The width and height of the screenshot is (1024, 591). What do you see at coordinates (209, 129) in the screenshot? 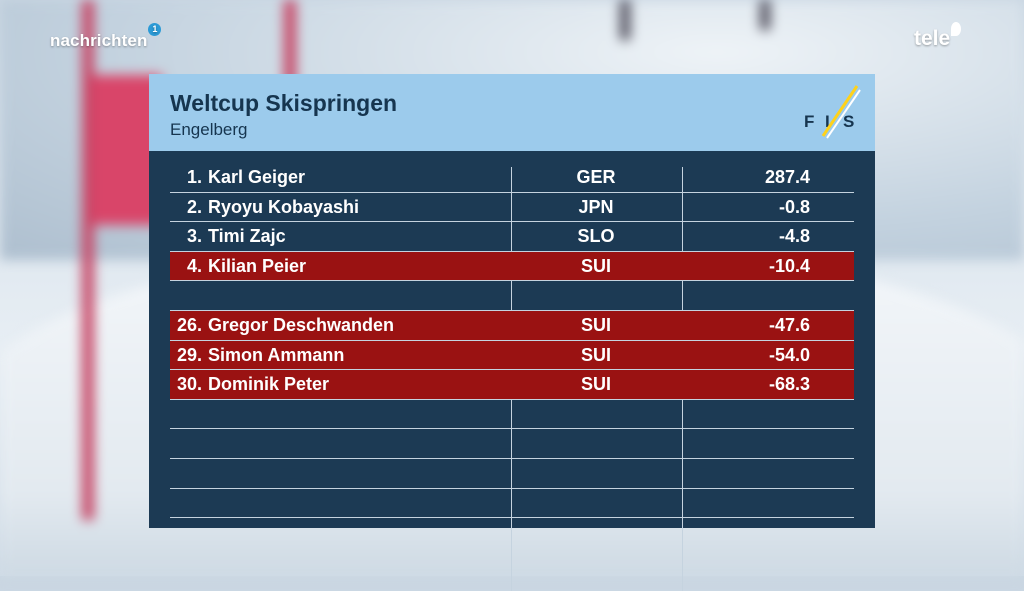
I see `board-subtitle: Engelberg` at bounding box center [209, 129].